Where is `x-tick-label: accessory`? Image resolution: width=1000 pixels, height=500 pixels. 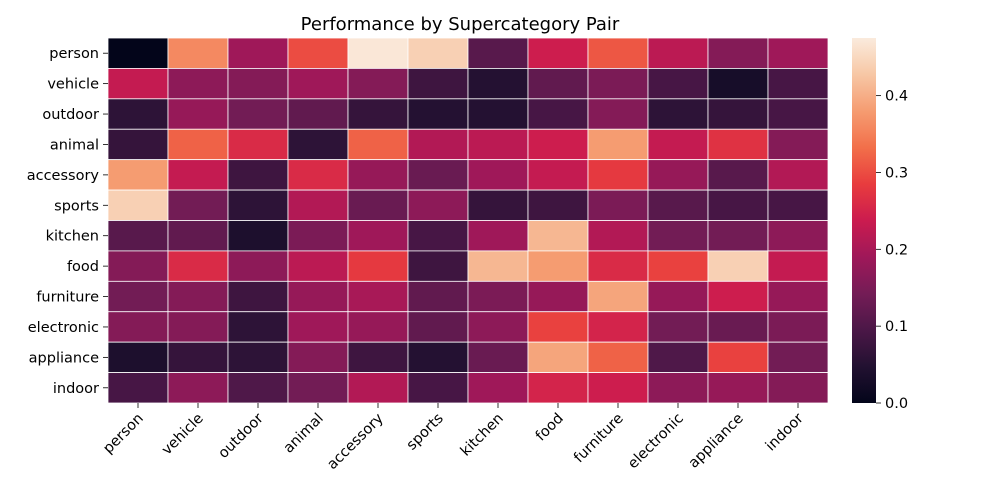 x-tick-label: accessory is located at coordinates (355, 441).